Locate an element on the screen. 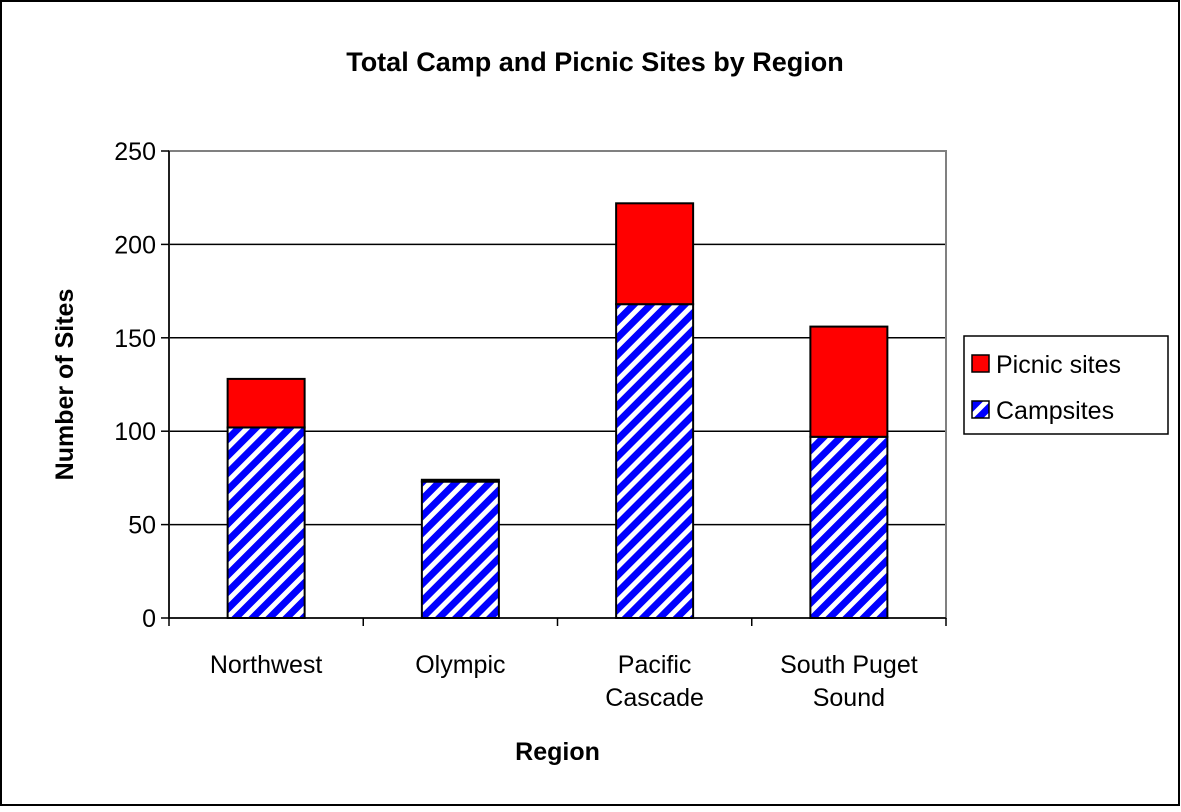 Image resolution: width=1181 pixels, height=812 pixels. chart-title: Total Camp and Picnic Sites by Region is located at coordinates (595, 62).